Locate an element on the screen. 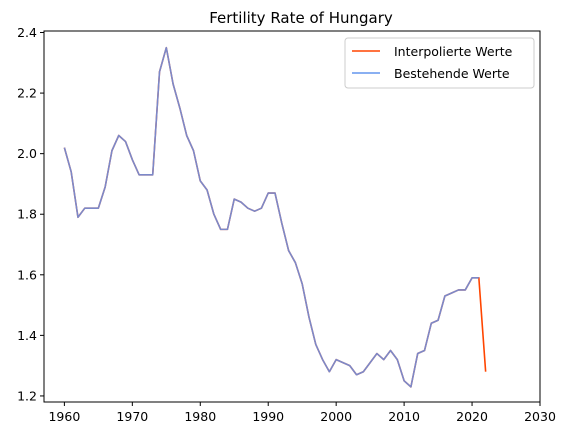 This screenshot has width=565, height=435. y-tick-label: 2.0 is located at coordinates (27, 153).